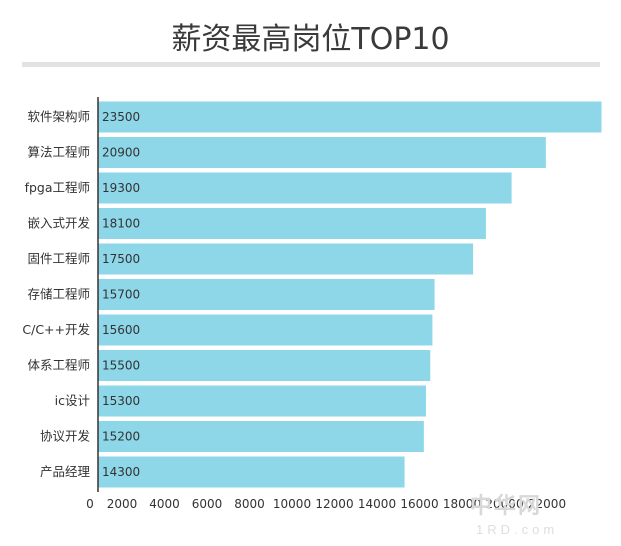  I want to click on x-tick-label: 8000, so click(249, 504).